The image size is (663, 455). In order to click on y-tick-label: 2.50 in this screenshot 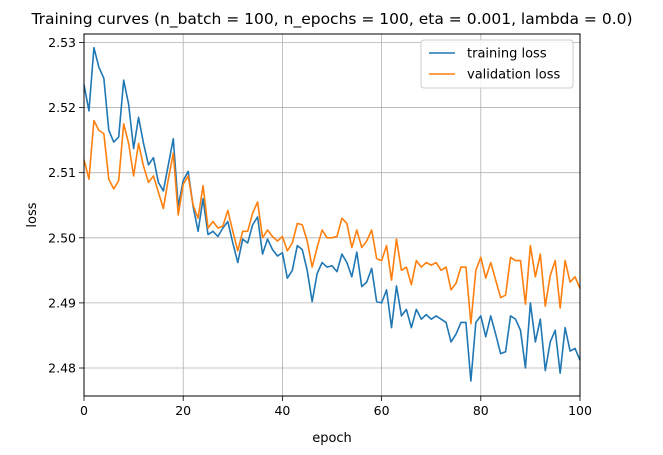, I will do `click(62, 237)`.